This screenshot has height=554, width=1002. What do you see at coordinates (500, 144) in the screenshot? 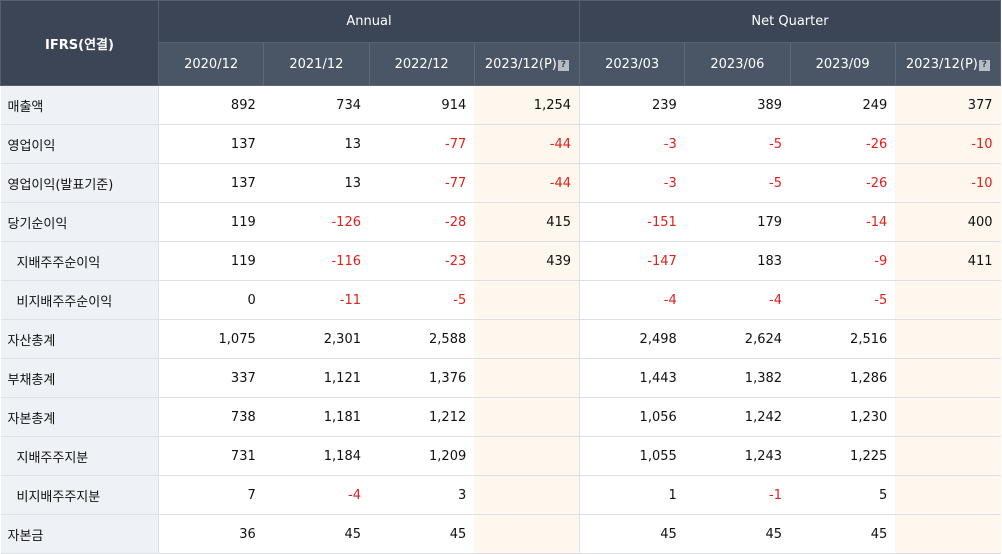
I see `table-row: 영업이익 137 13 -77 -44 -3 -5 -26 -10` at bounding box center [500, 144].